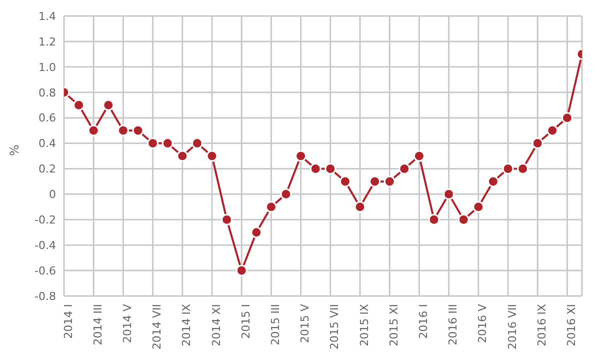 The width and height of the screenshot is (600, 360). What do you see at coordinates (47, 16) in the screenshot?
I see `y-tick-label: 1.4` at bounding box center [47, 16].